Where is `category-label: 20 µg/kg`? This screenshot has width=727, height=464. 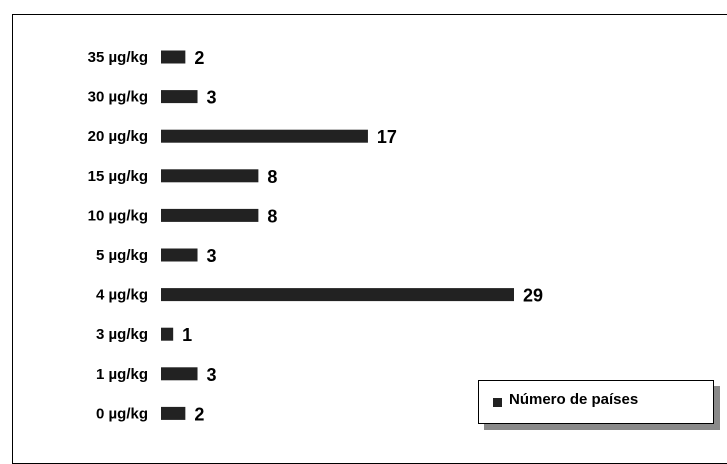
category-label: 20 µg/kg is located at coordinates (118, 136).